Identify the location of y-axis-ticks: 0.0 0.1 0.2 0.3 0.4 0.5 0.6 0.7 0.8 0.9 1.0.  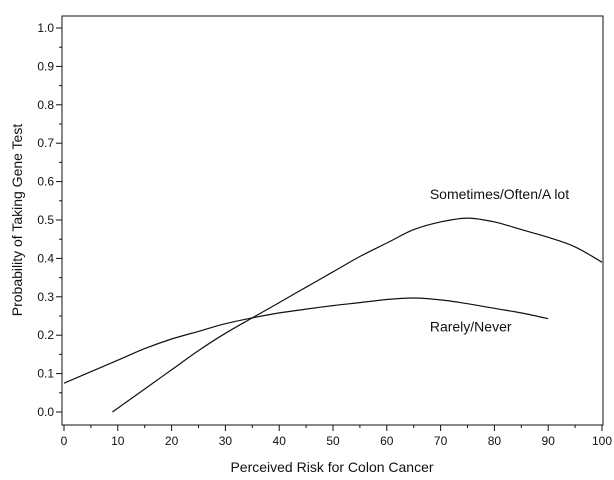
(49, 220).